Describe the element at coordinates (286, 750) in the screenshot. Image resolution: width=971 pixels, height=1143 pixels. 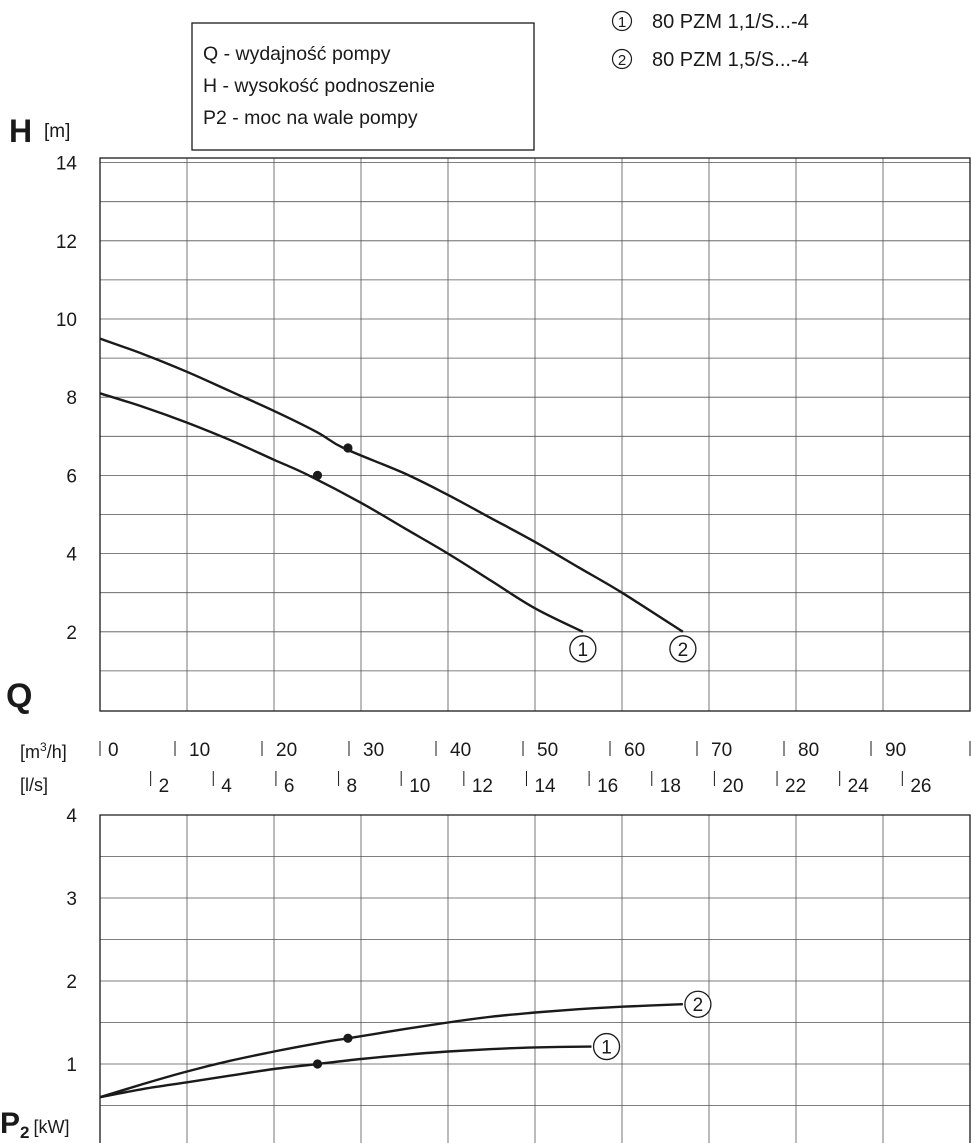
I see `q-m3h-label-20: 20` at that location.